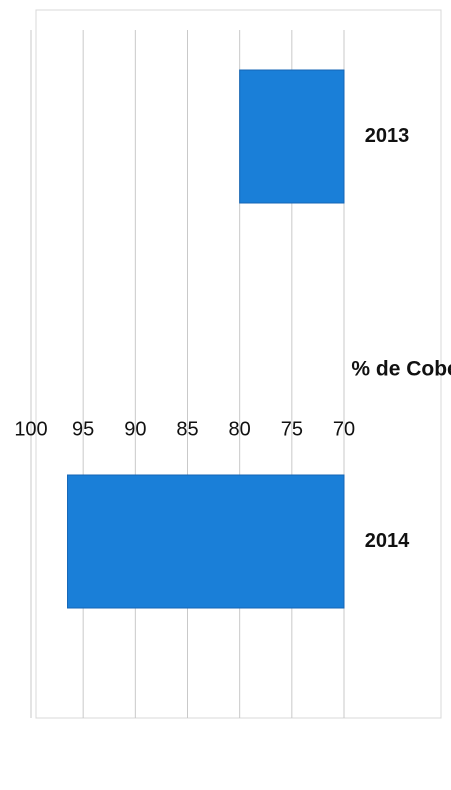  Describe the element at coordinates (401, 369) in the screenshot. I see `axis-title: % de Cobertura` at that location.